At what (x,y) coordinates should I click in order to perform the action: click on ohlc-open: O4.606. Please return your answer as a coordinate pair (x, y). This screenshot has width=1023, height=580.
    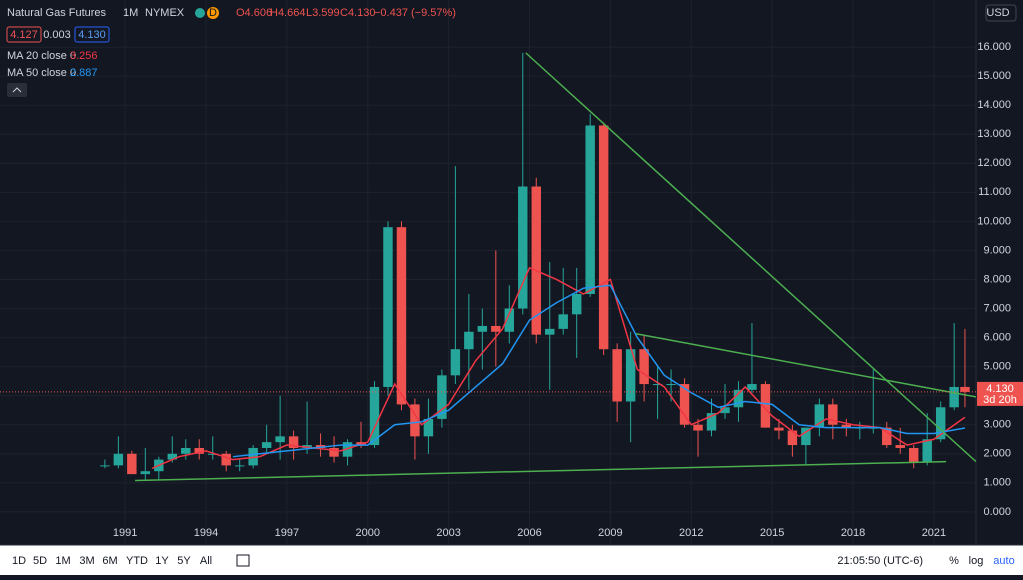
    Looking at the image, I should click on (254, 13).